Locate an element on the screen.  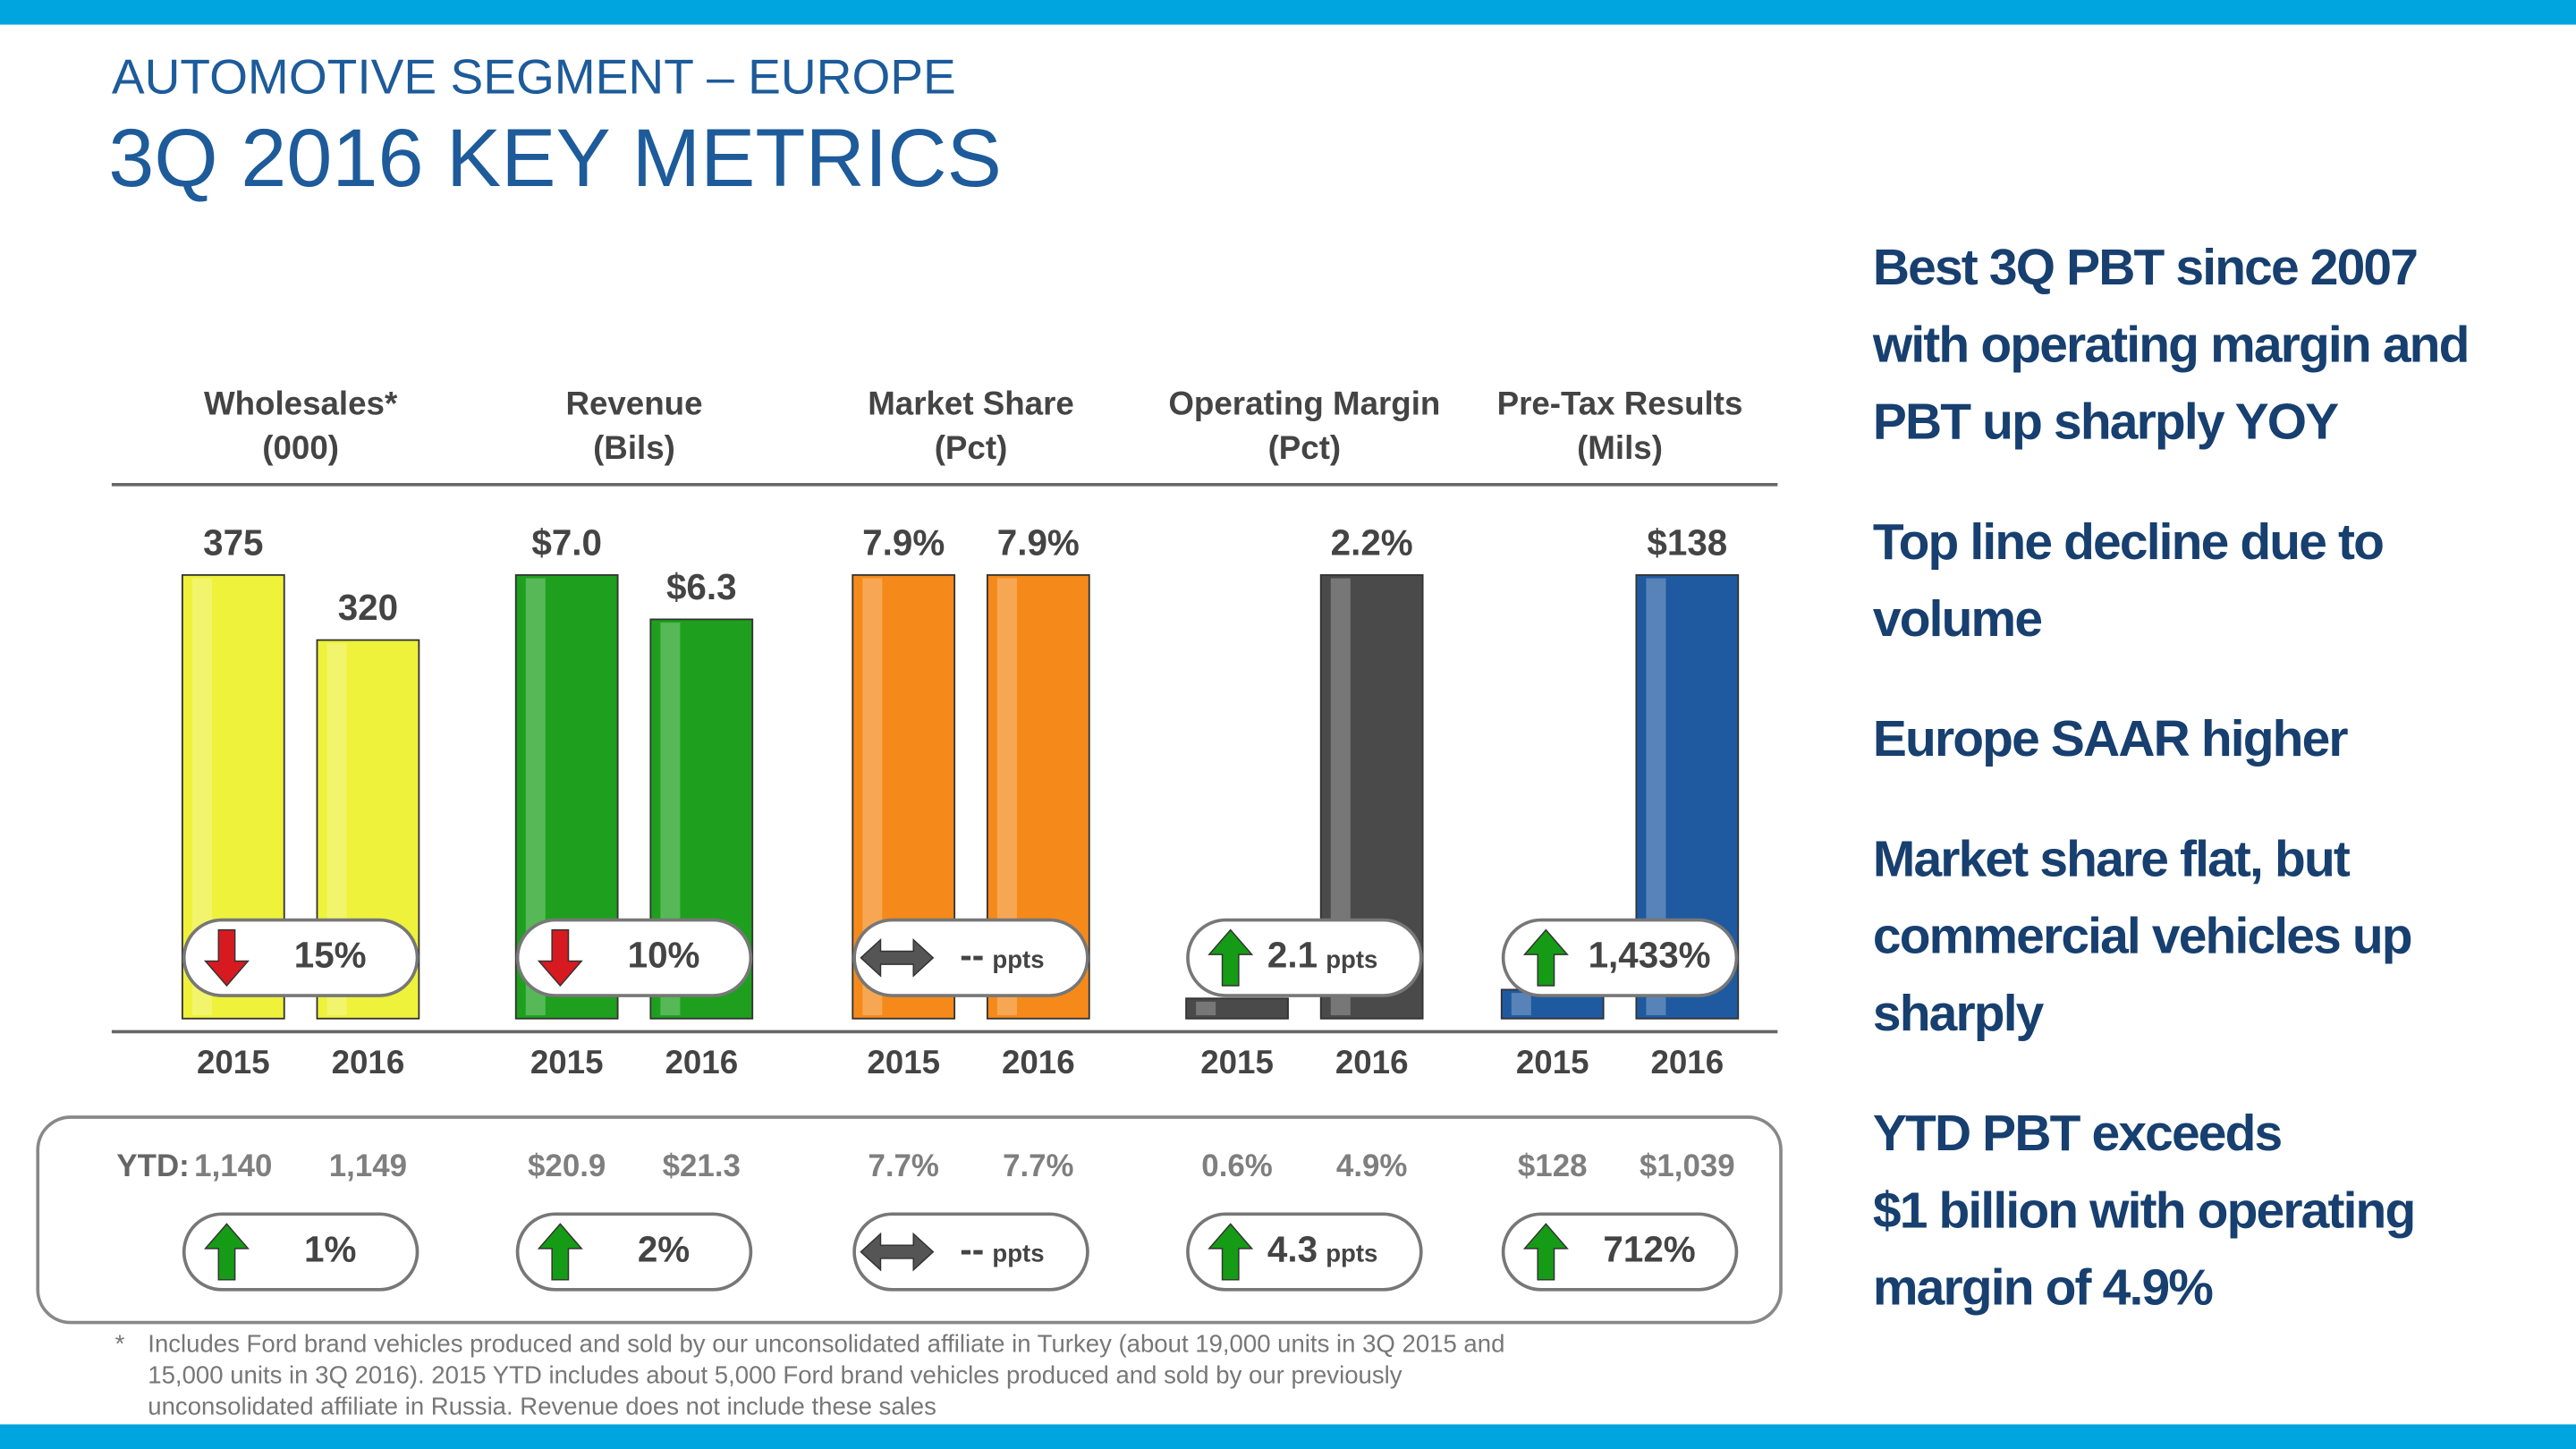
bullet-line: Market share flat, but is located at coordinates (2112, 858).